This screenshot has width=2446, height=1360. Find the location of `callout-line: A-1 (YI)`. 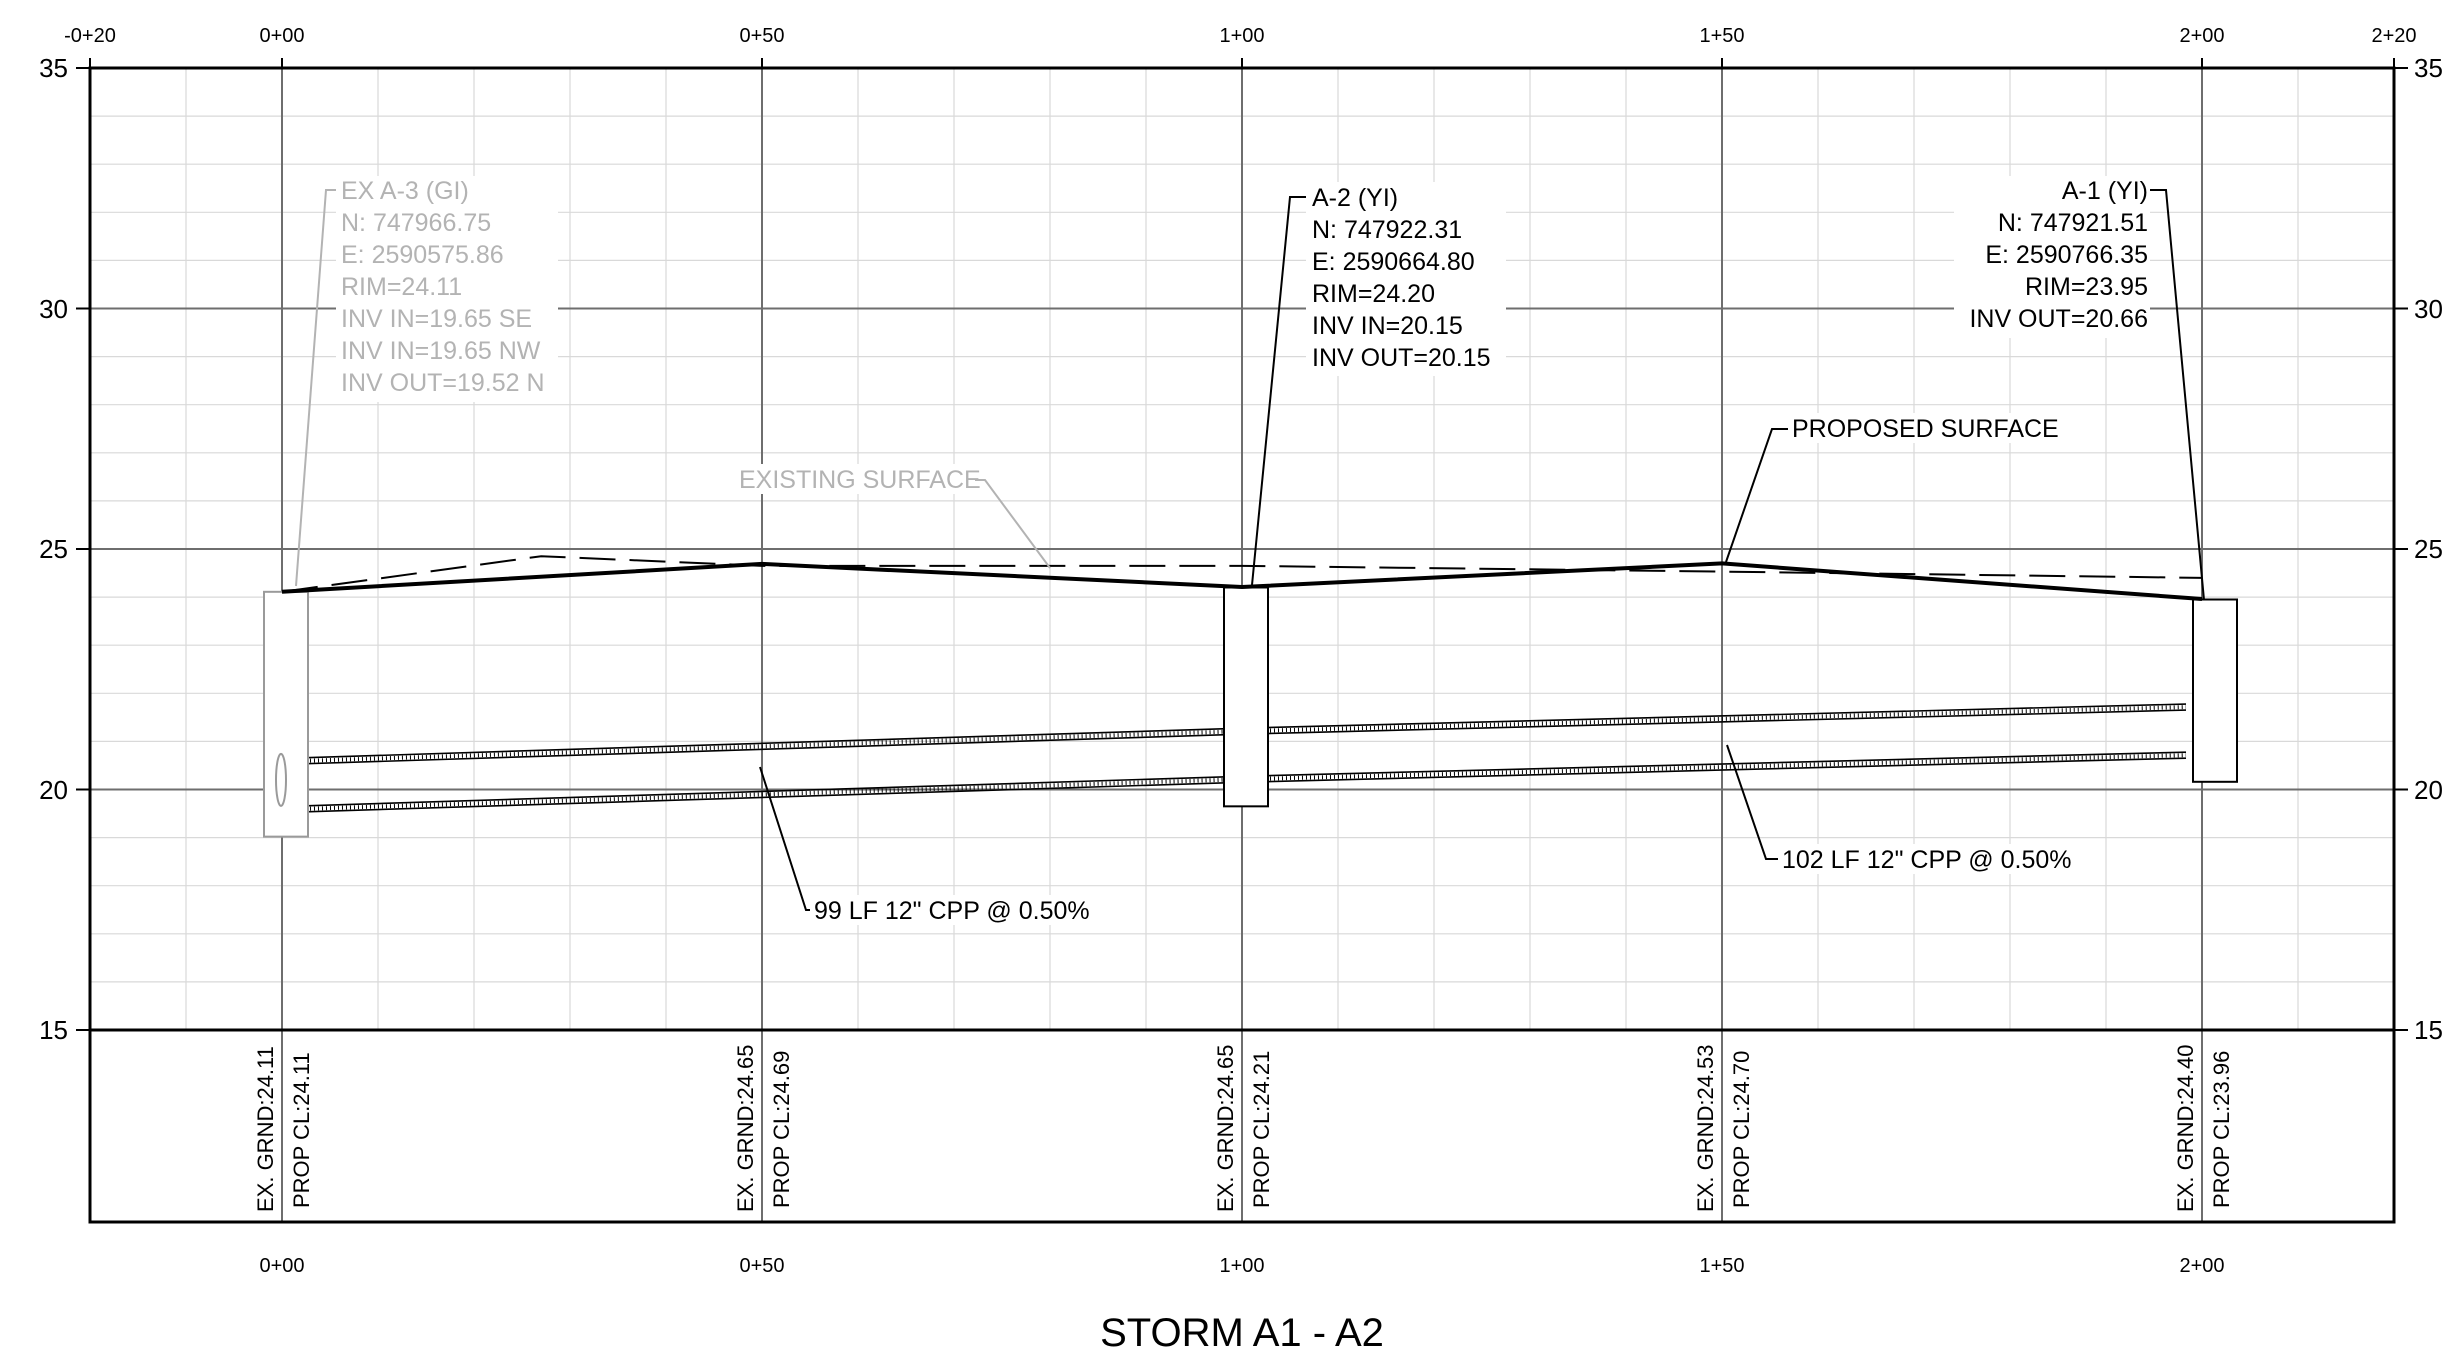

callout-line: A-1 (YI) is located at coordinates (2105, 191).